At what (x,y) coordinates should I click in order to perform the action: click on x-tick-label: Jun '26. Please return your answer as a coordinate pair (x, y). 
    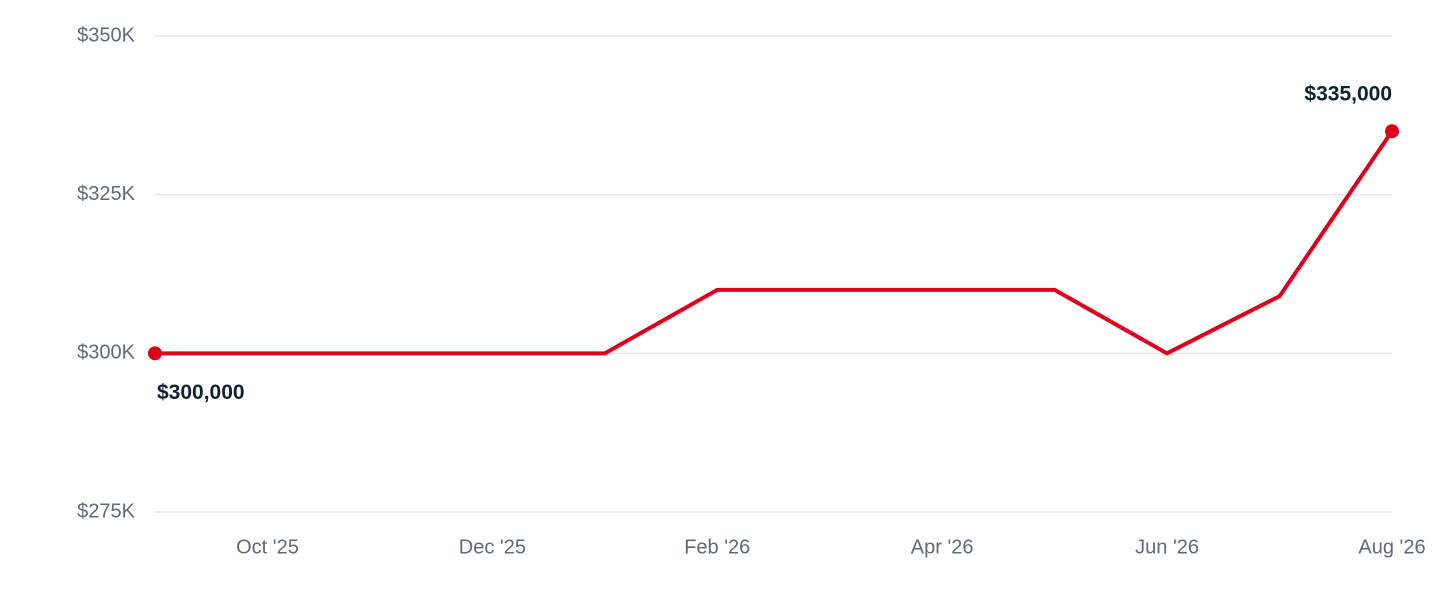
    Looking at the image, I should click on (1167, 547).